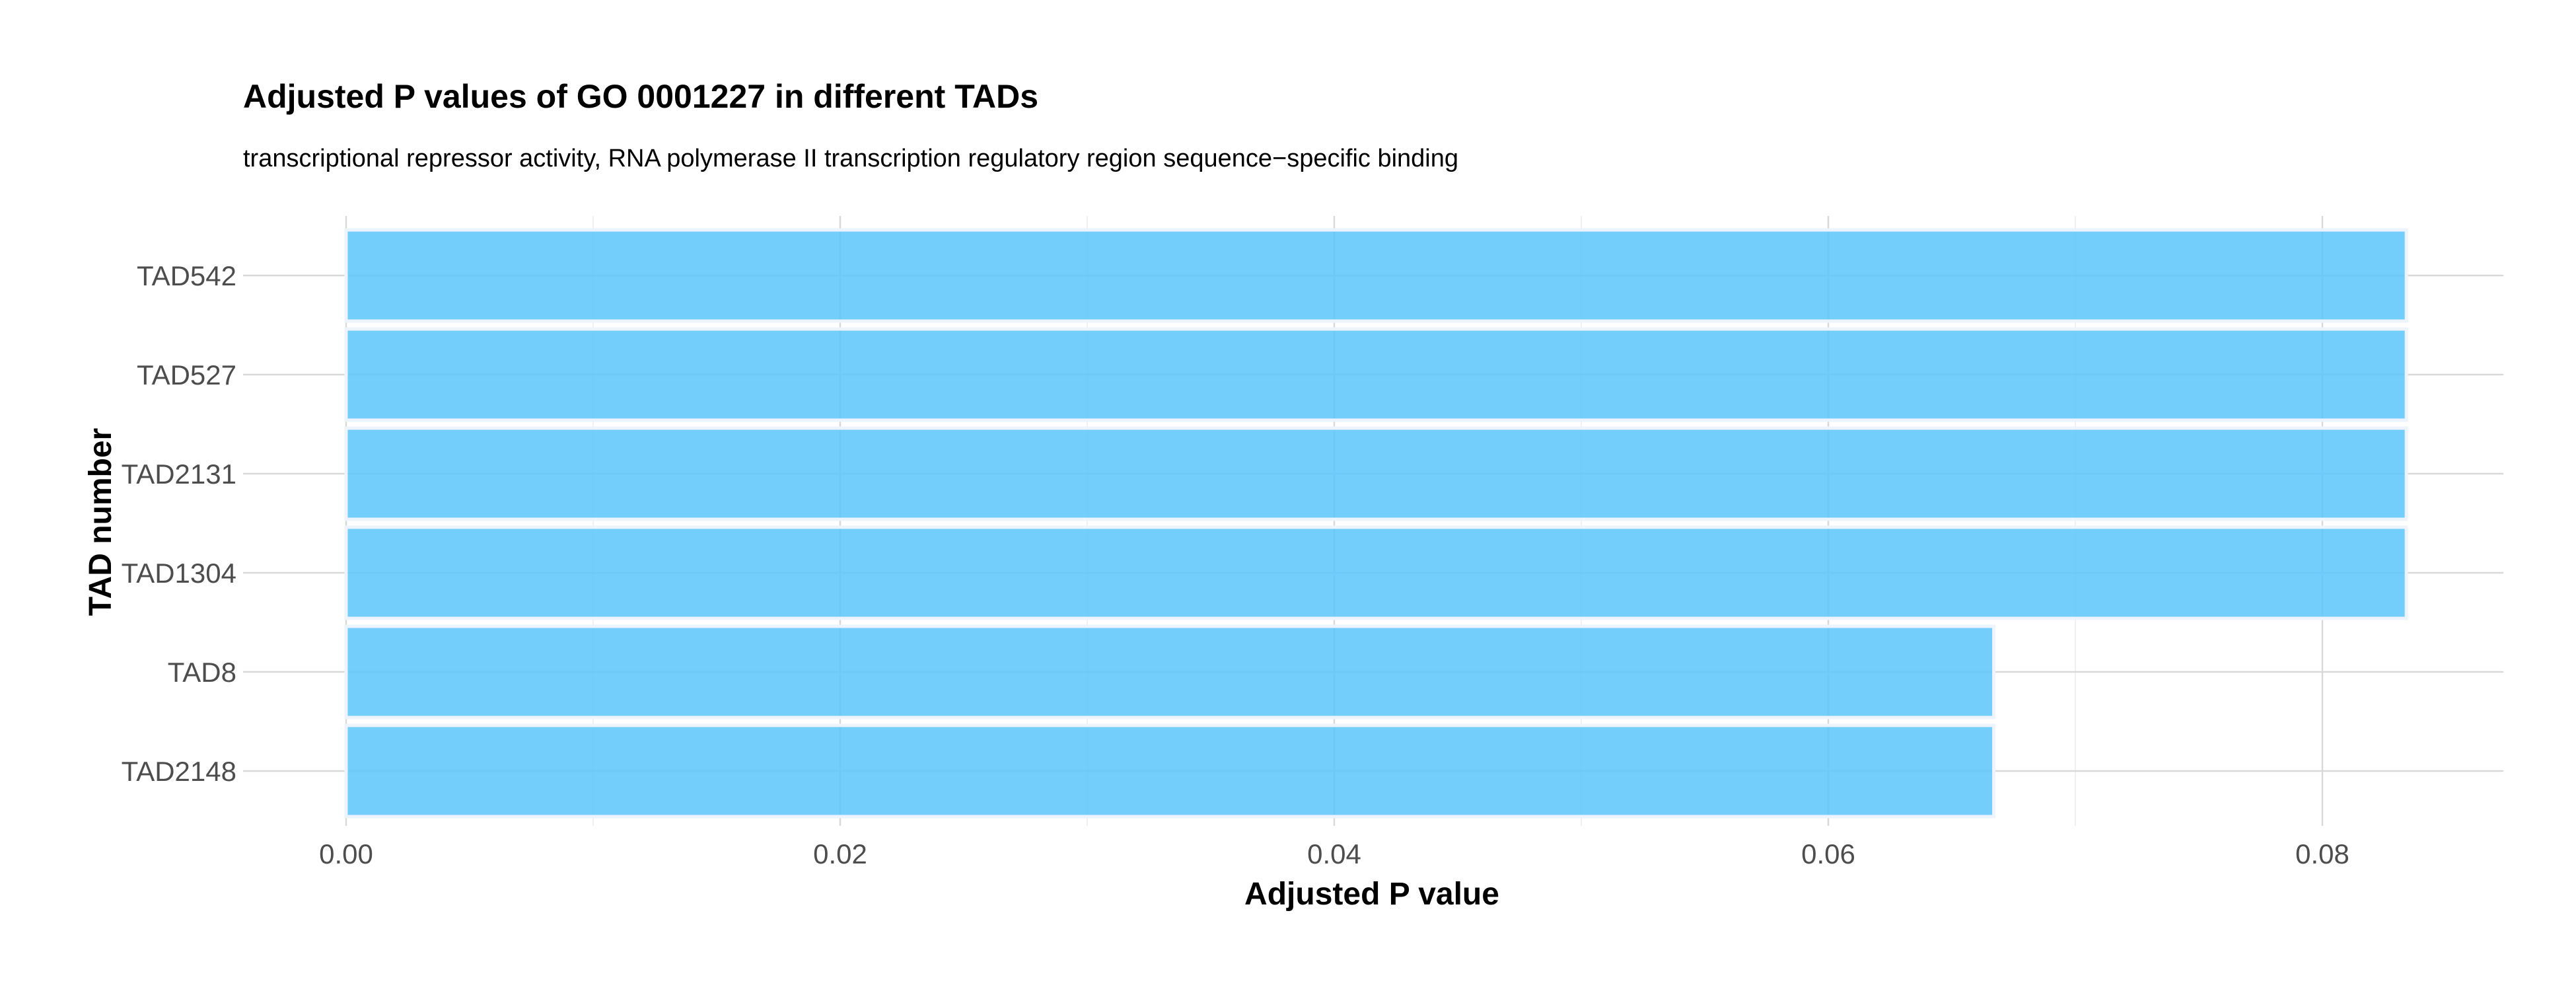 This screenshot has height=991, width=2576. I want to click on bar-tad2148, so click(1170, 771).